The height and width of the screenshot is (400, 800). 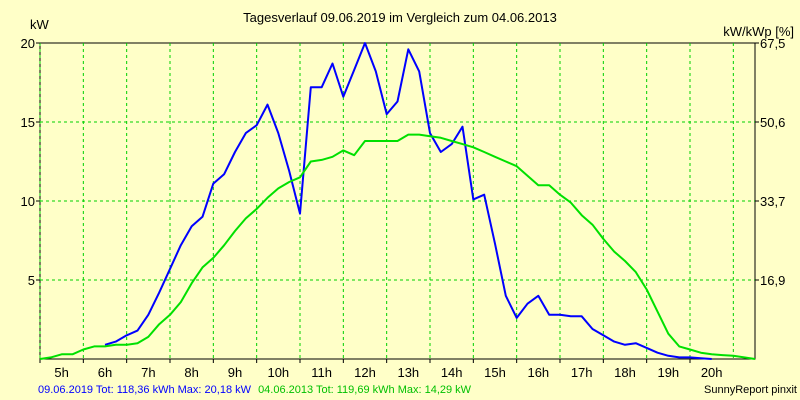 I want to click on x-tick-label: 18h, so click(x=625, y=372).